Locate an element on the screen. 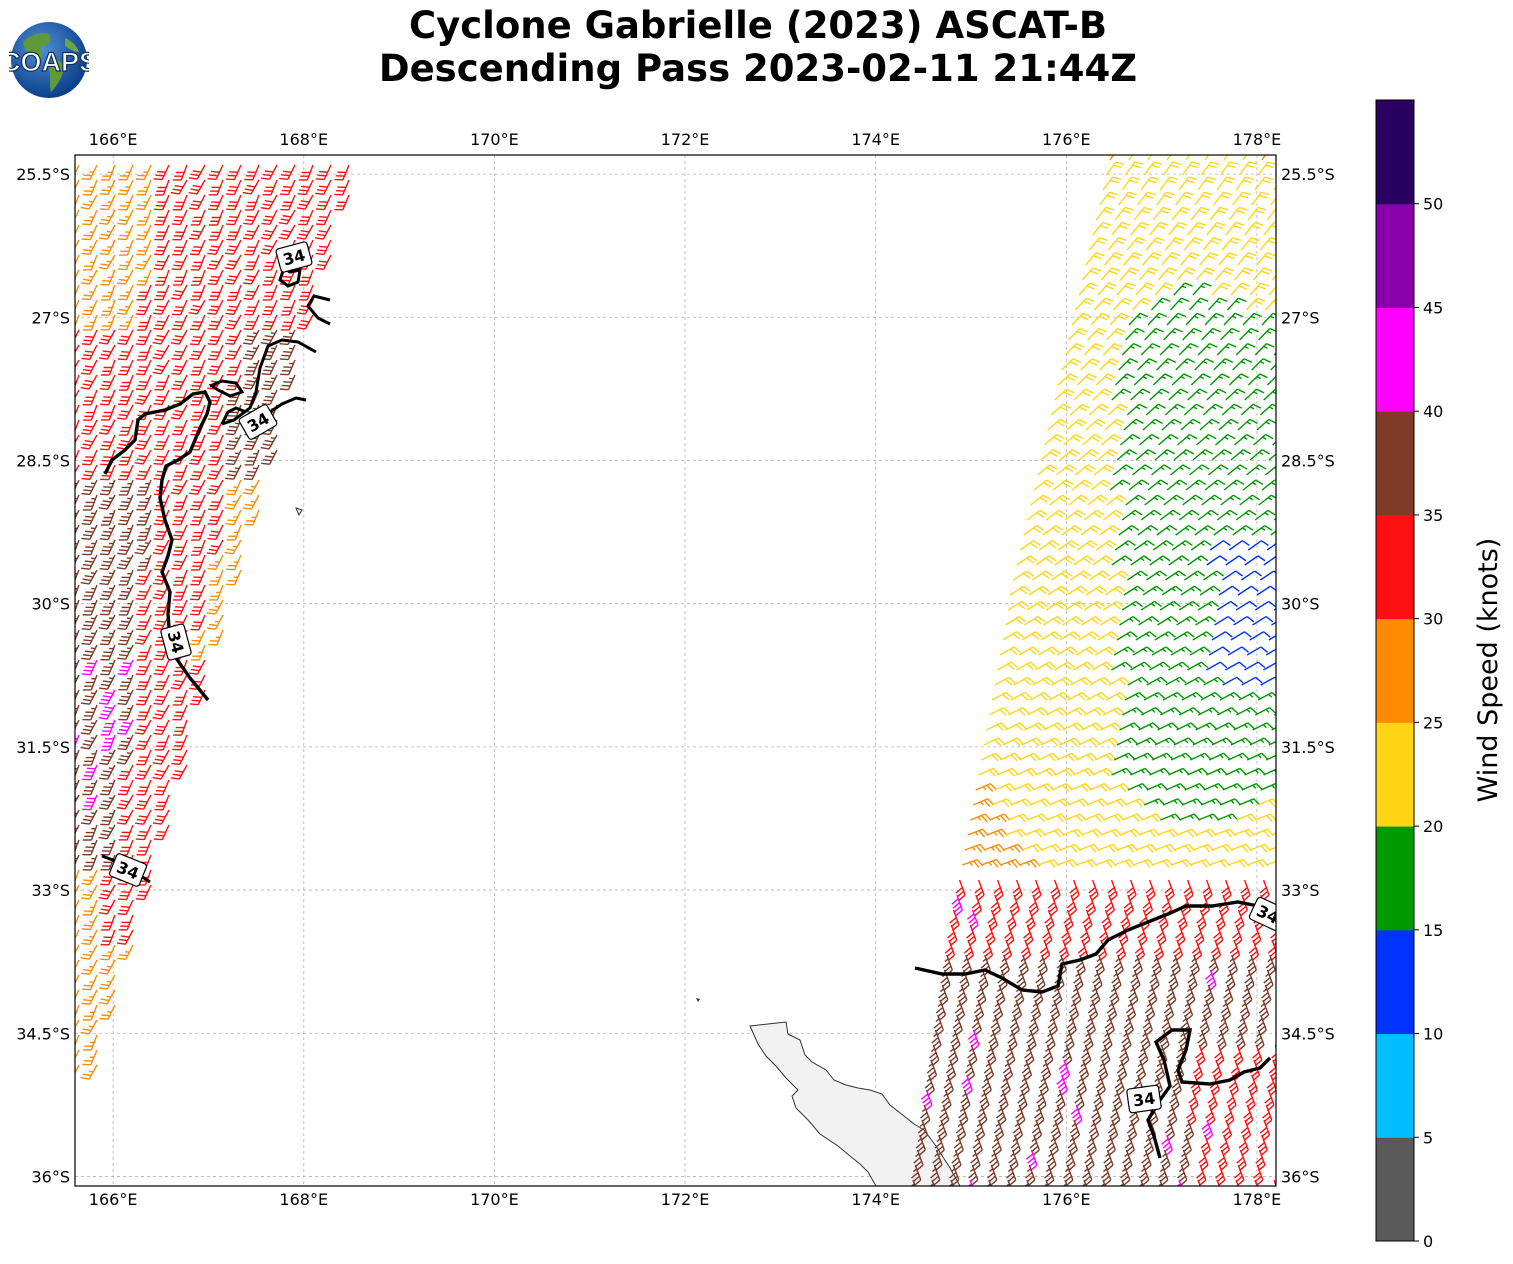 The image size is (1513, 1264). lat-tick-label-left: 31.5°S is located at coordinates (43, 747).